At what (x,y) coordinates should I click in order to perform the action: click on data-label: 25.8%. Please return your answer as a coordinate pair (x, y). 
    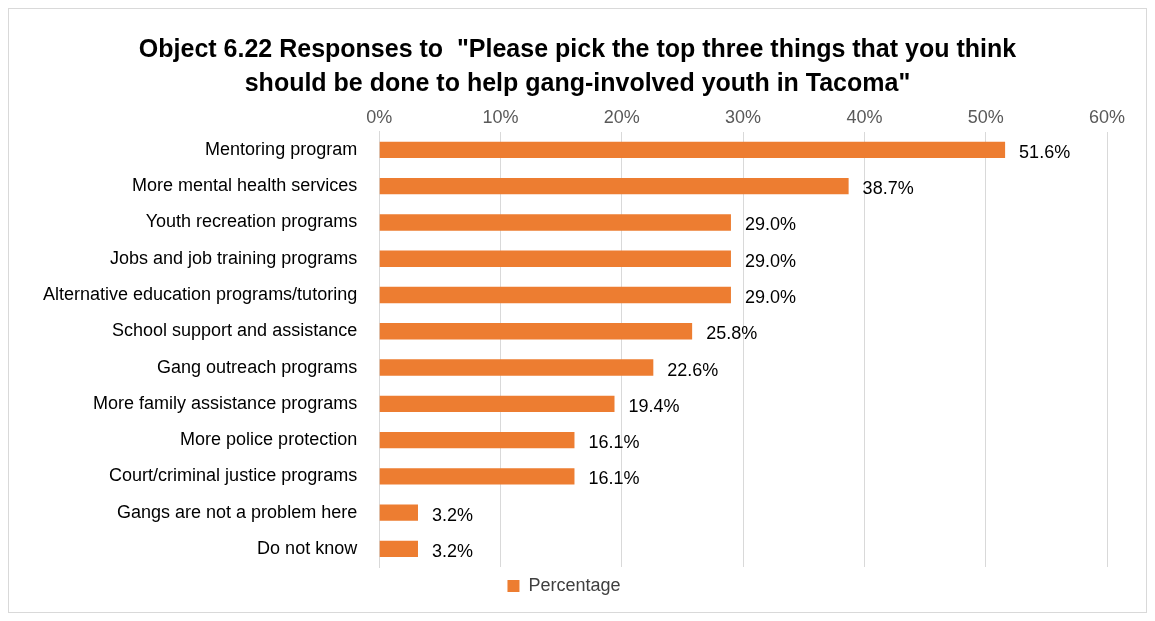
    Looking at the image, I should click on (732, 333).